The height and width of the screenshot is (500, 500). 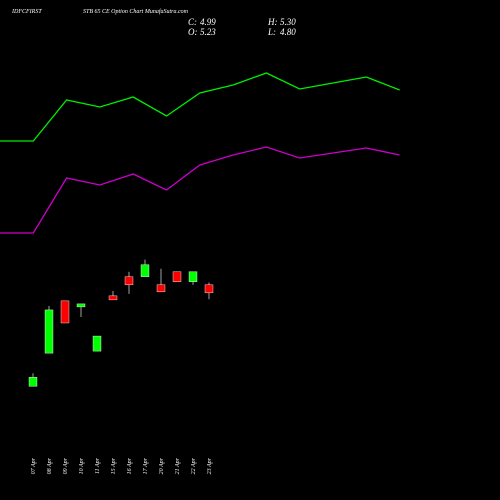 What do you see at coordinates (208, 32) in the screenshot?
I see `summary-value: 5.23` at bounding box center [208, 32].